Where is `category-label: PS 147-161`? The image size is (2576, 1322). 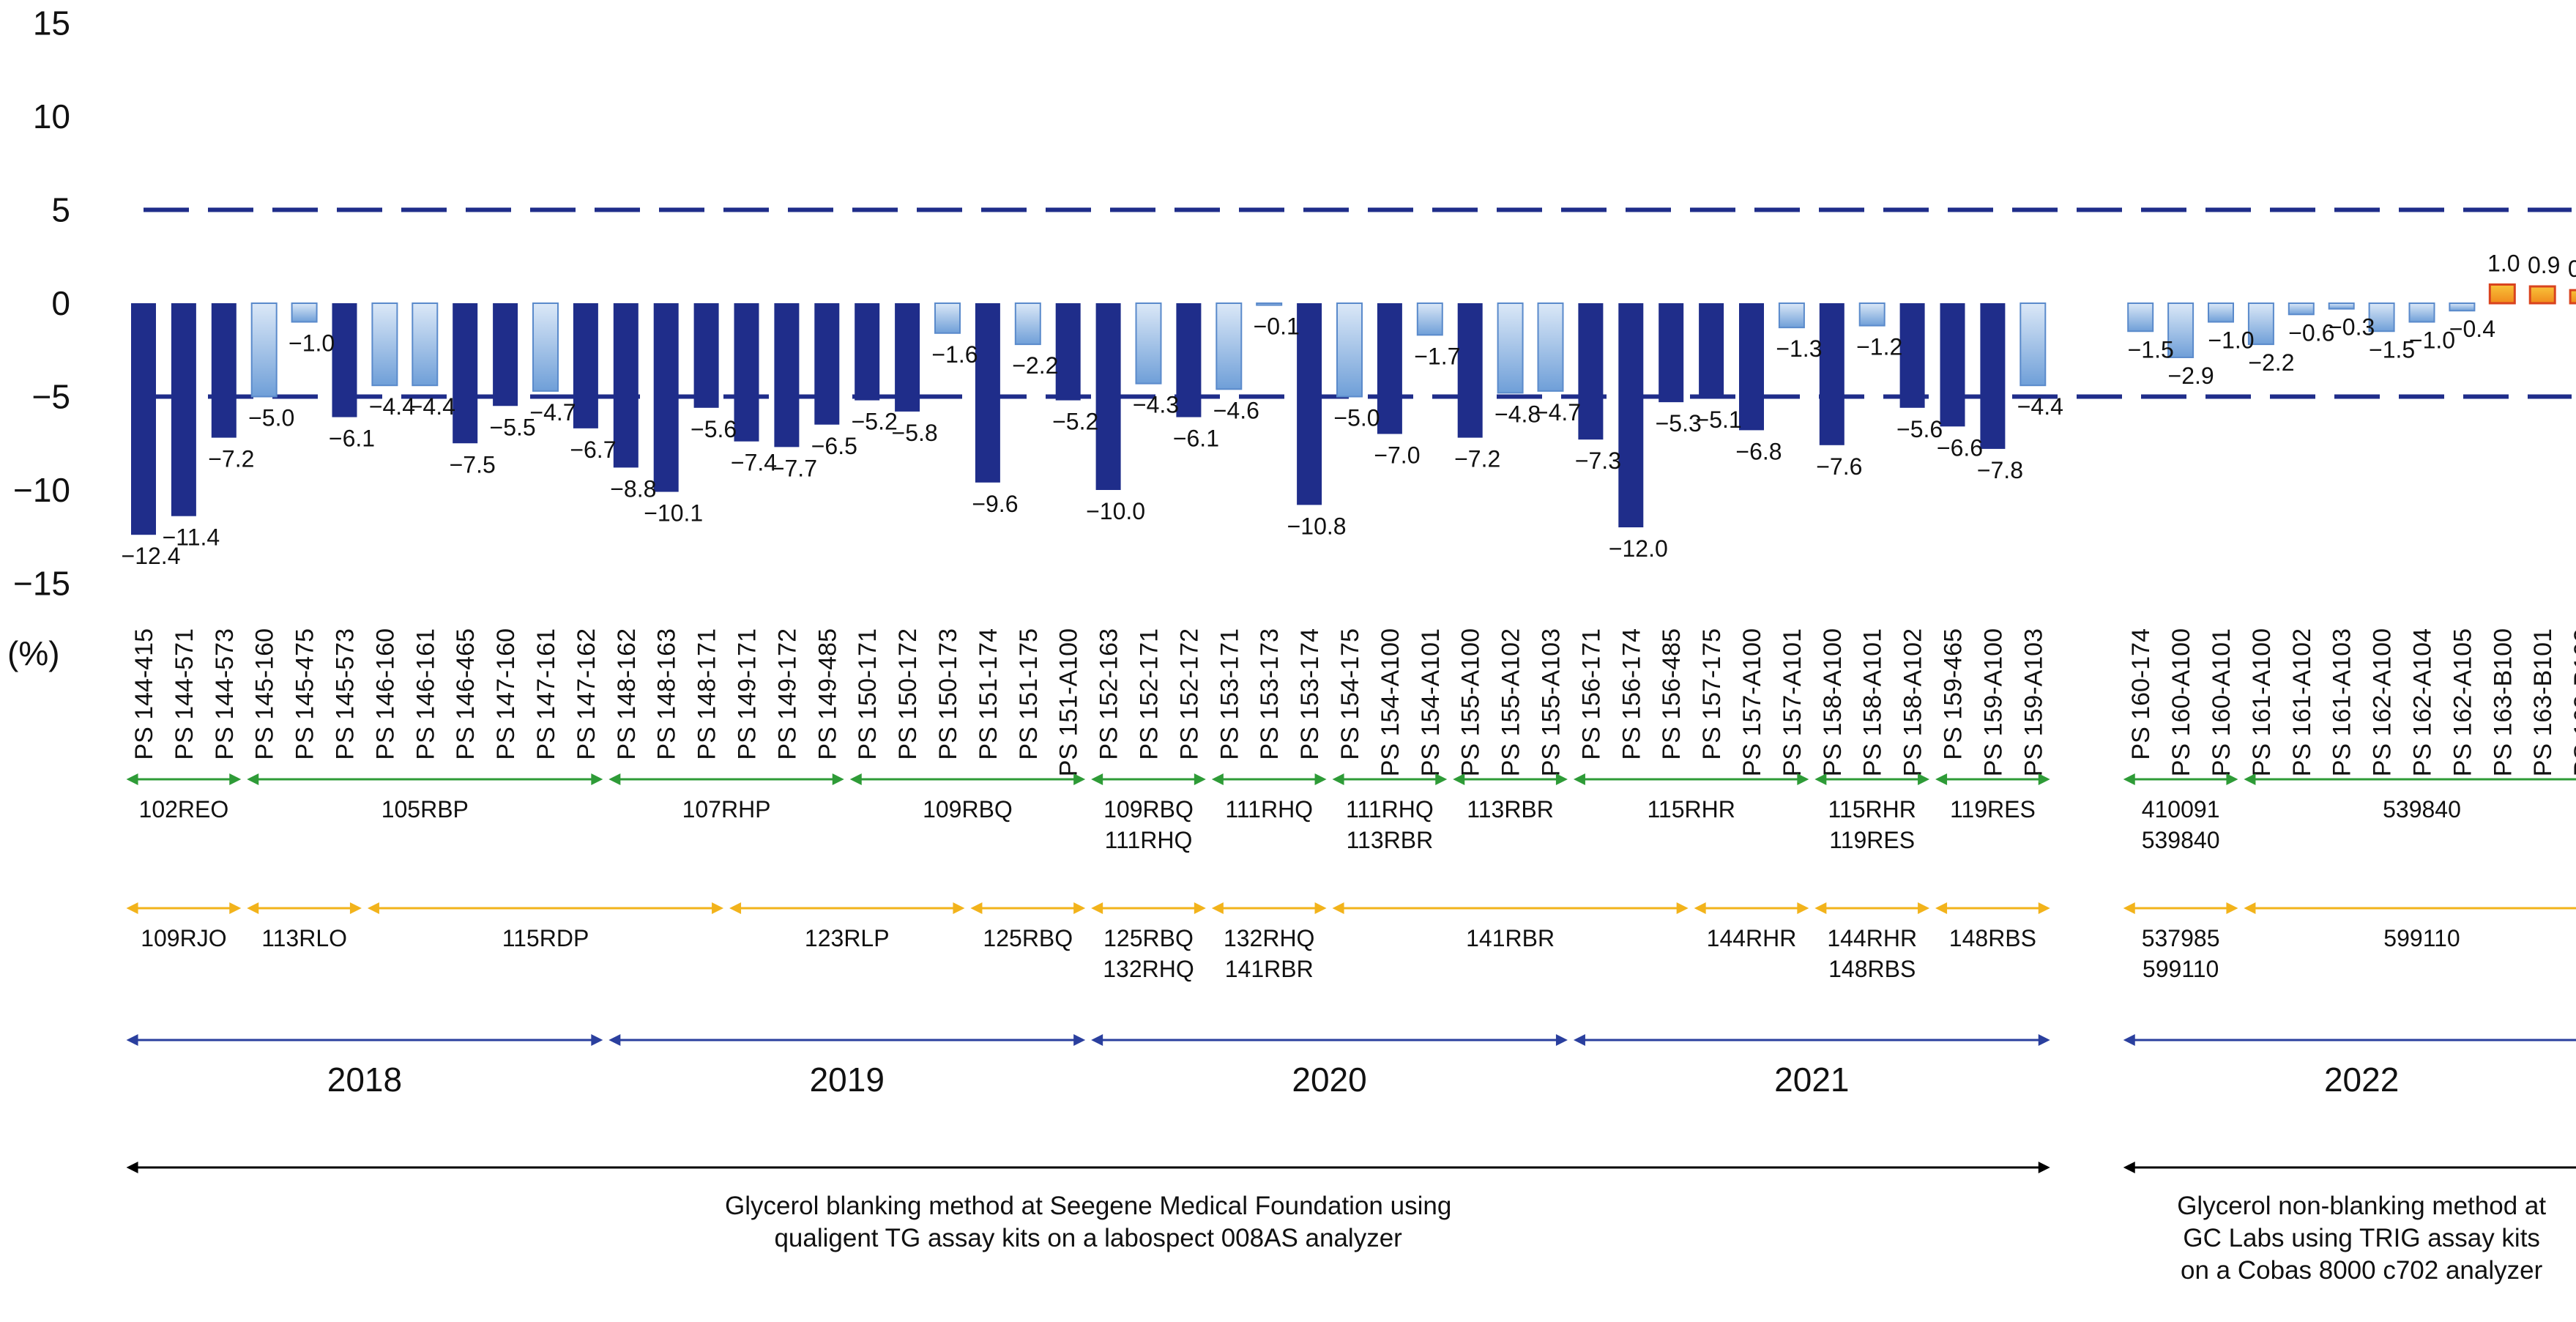 category-label: PS 147-161 is located at coordinates (546, 694).